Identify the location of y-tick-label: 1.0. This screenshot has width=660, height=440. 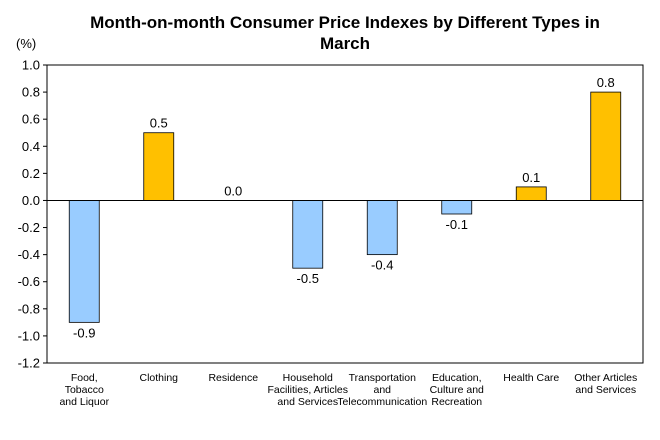
(31, 65).